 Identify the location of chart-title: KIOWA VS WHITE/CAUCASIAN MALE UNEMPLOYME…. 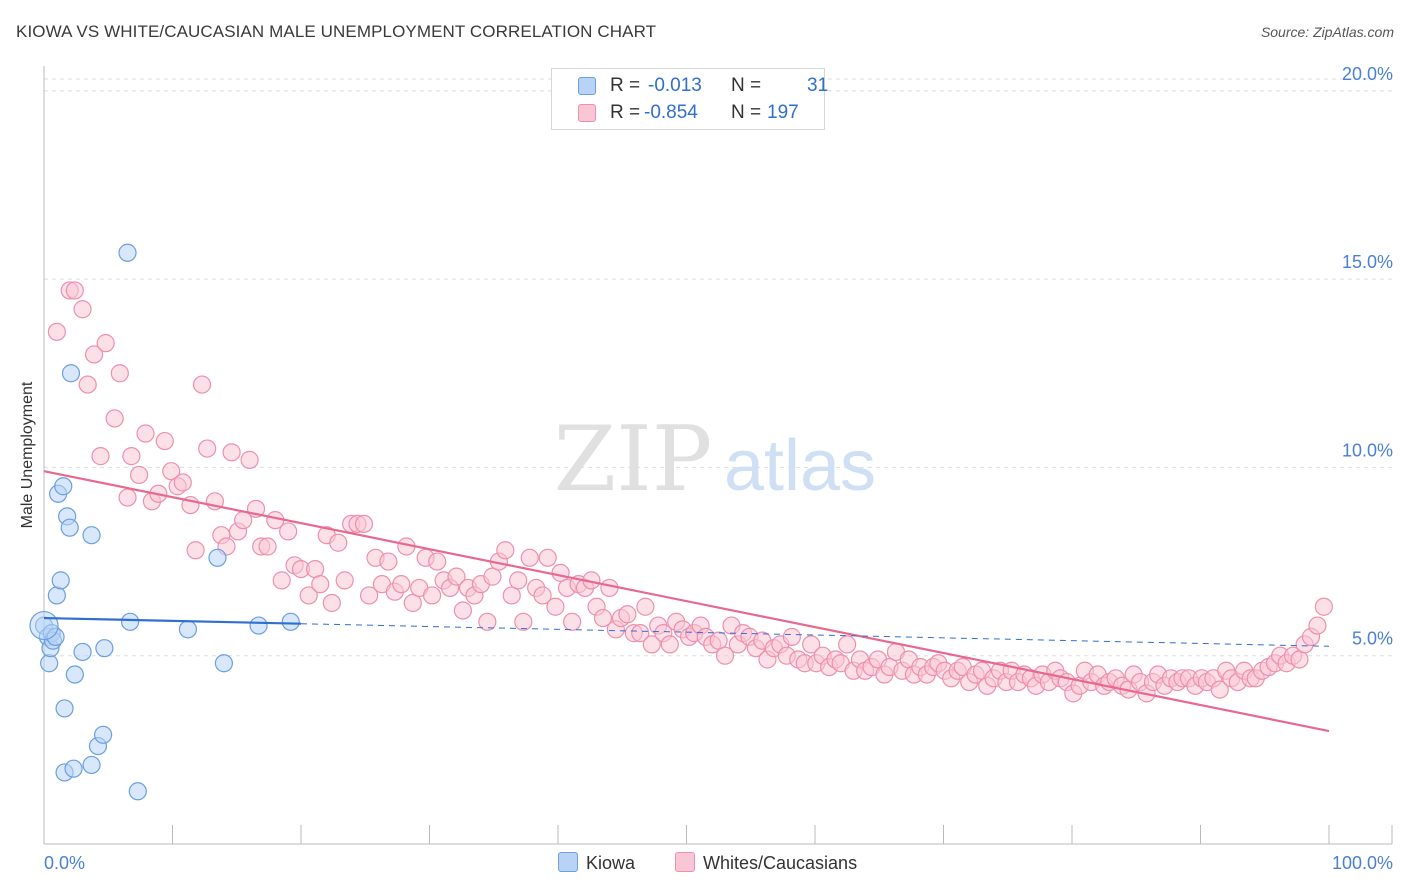
(336, 31).